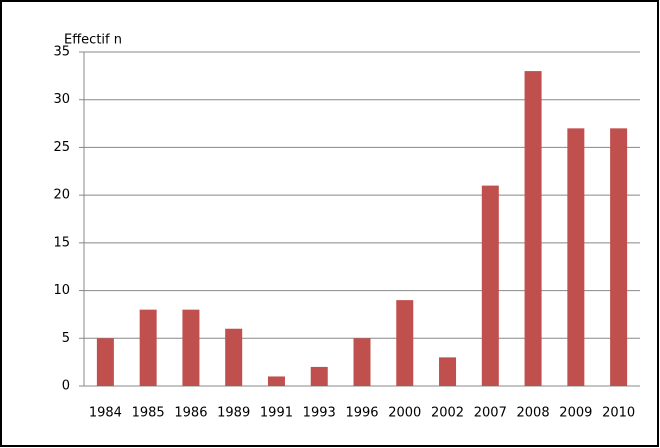  Describe the element at coordinates (618, 413) in the screenshot. I see `x-tick-label: 2010` at that location.